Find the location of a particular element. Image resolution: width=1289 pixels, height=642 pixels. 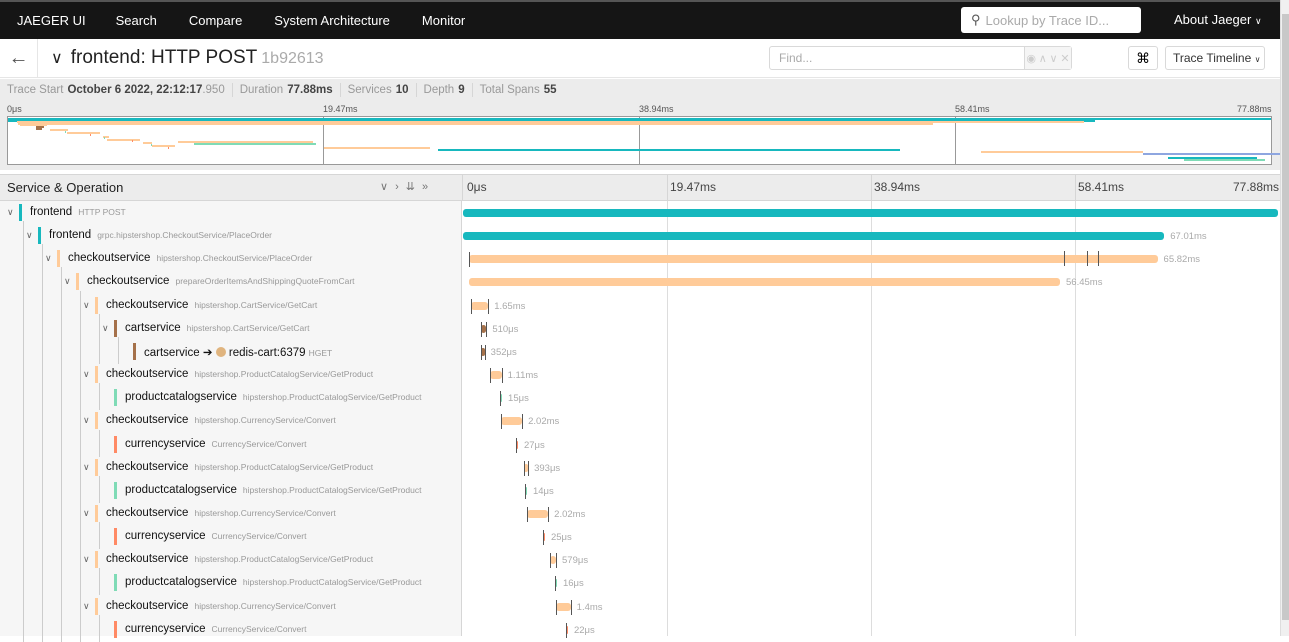

chevron-up-icon: ∧ is located at coordinates (1042, 58).